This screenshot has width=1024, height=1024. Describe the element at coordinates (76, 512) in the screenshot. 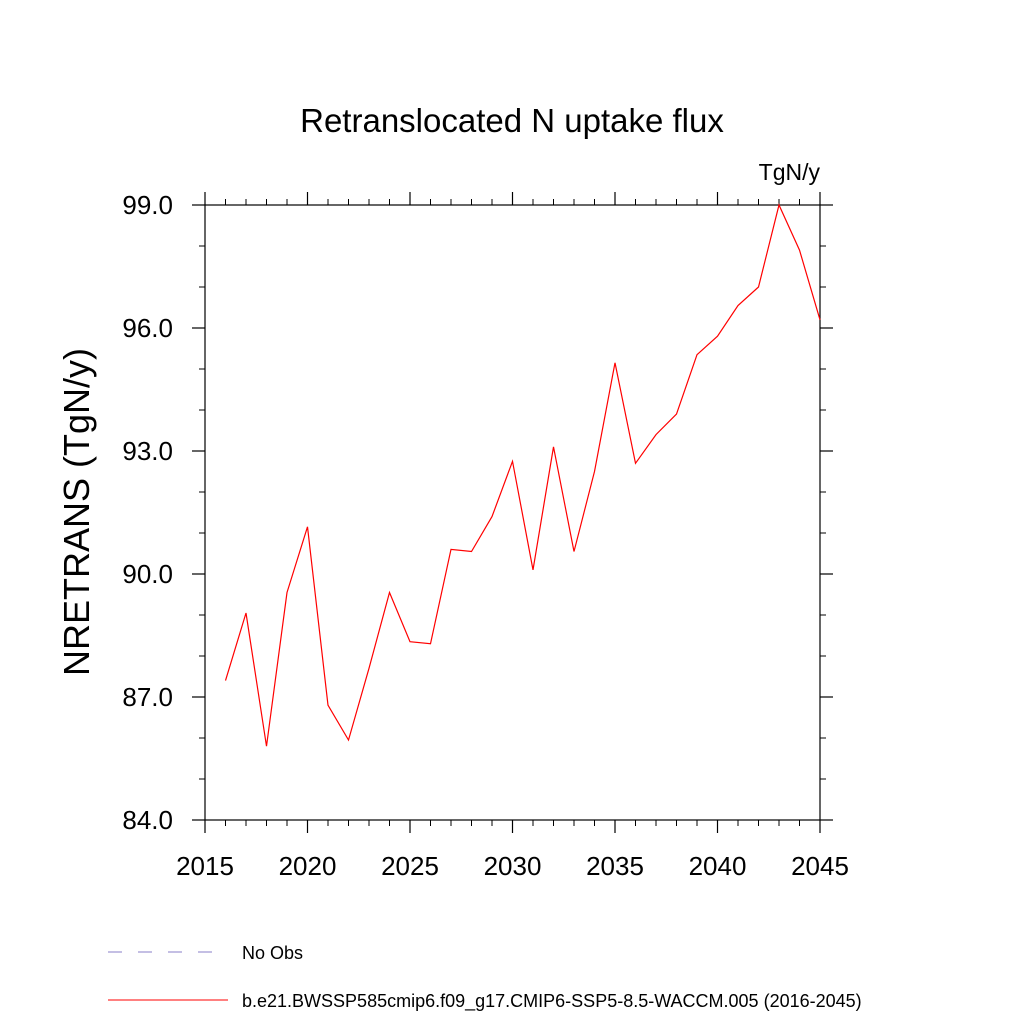

I see `y-axis-title: NRETRANS (TgN/y)` at that location.